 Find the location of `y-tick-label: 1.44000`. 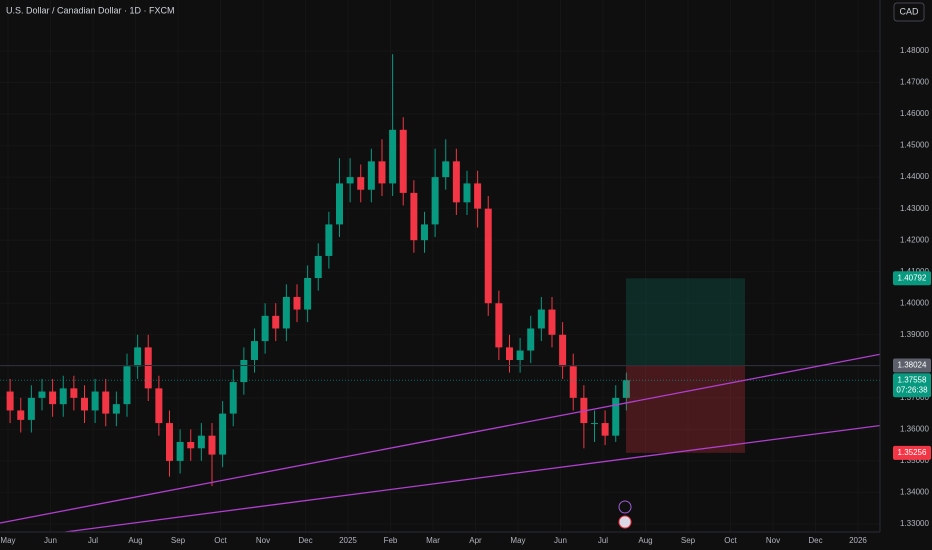

y-tick-label: 1.44000 is located at coordinates (914, 176).